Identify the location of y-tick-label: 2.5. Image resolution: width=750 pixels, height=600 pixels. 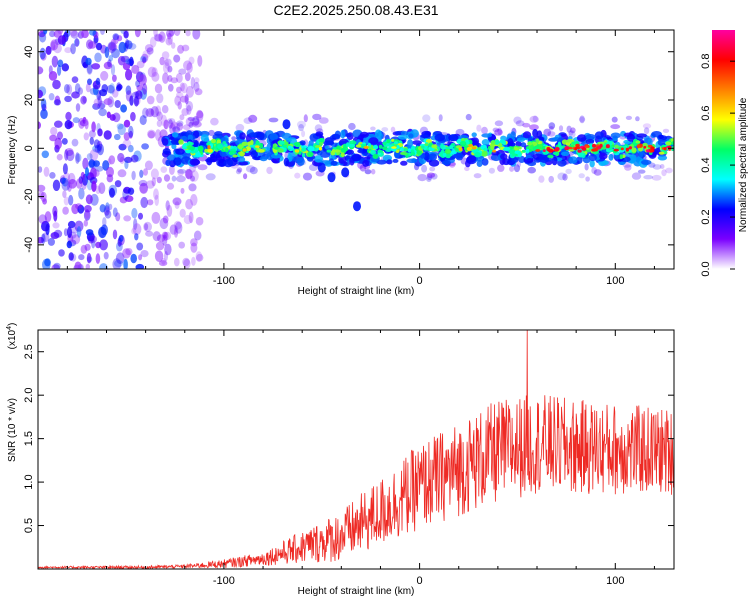
(29, 351).